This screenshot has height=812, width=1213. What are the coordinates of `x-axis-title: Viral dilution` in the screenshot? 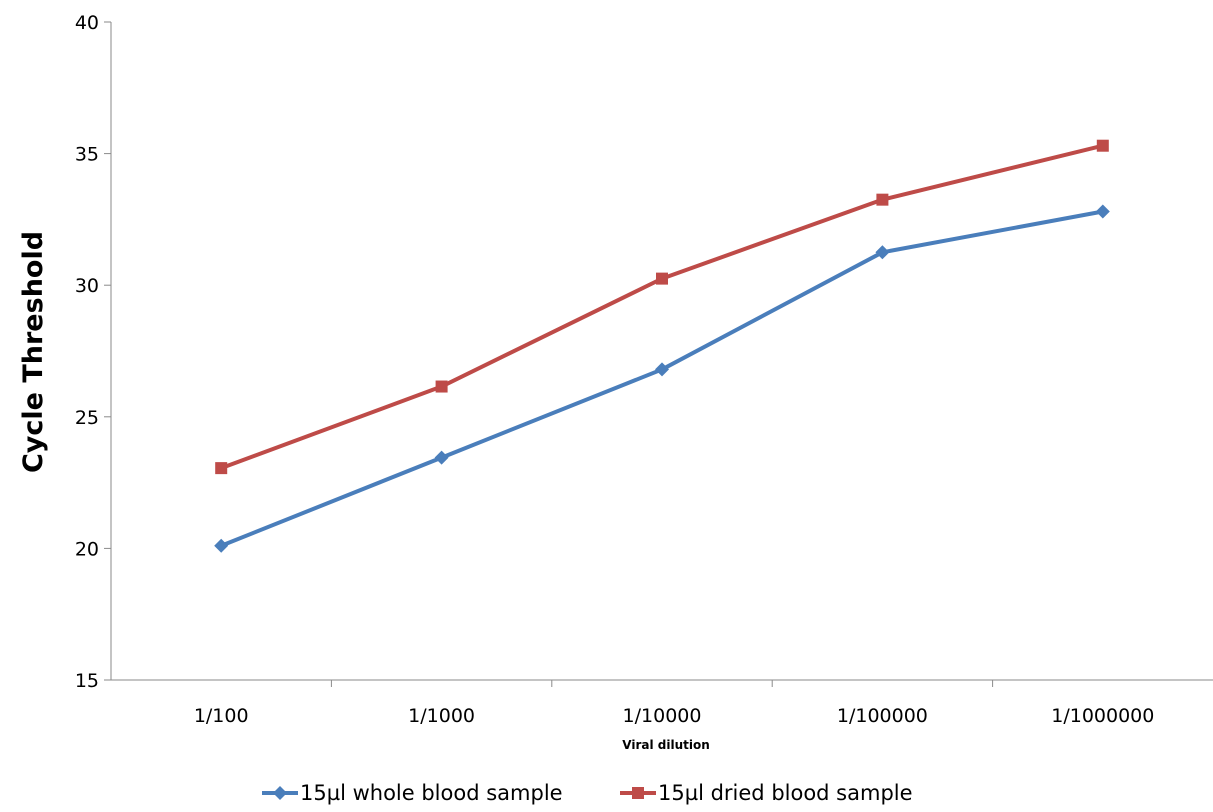 It's located at (666, 745).